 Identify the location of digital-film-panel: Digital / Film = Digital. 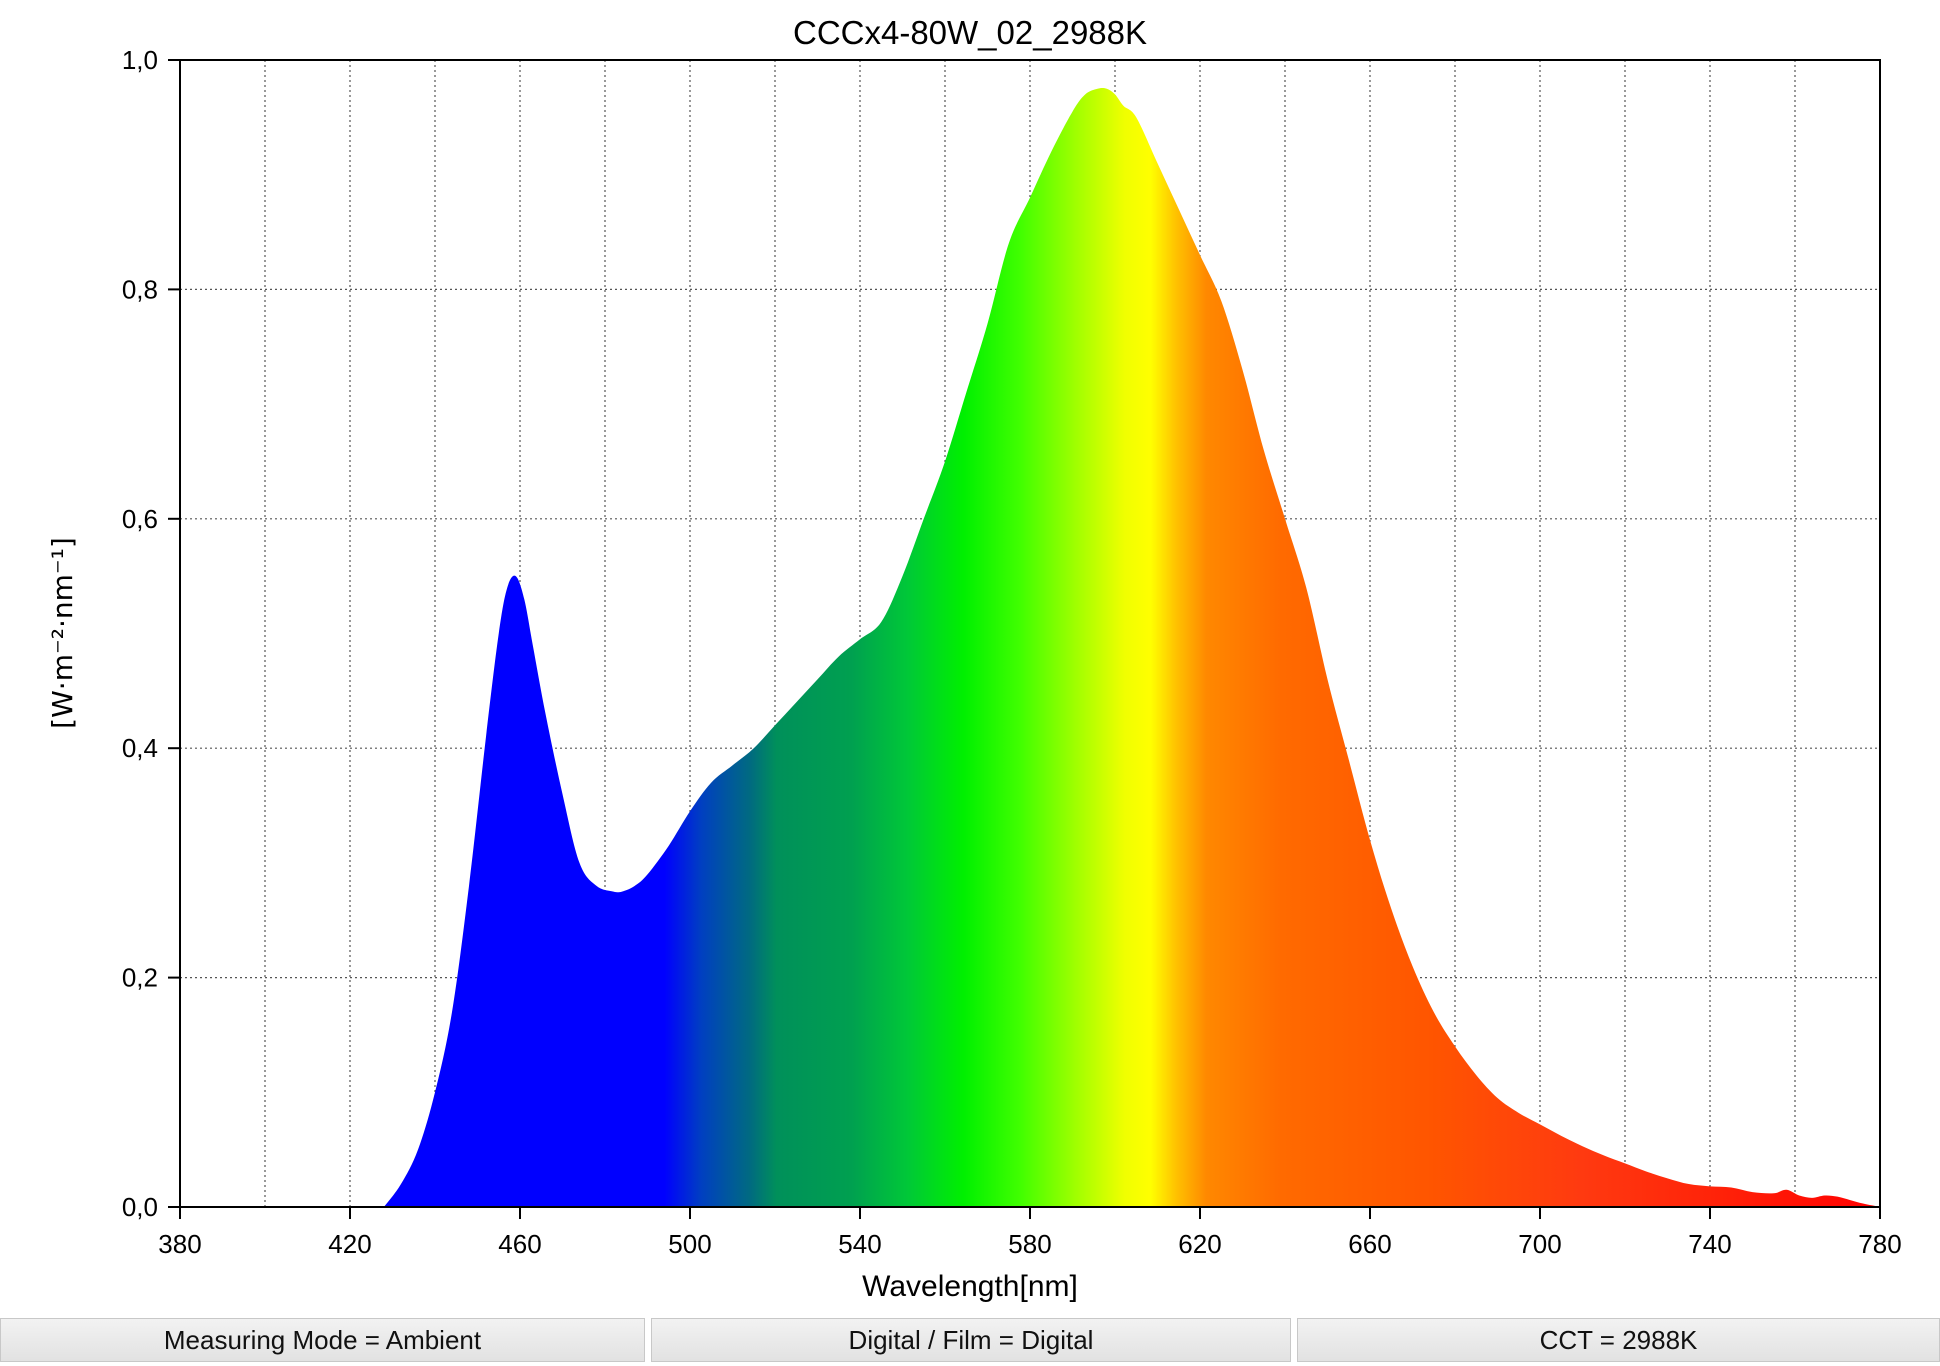
(971, 1340).